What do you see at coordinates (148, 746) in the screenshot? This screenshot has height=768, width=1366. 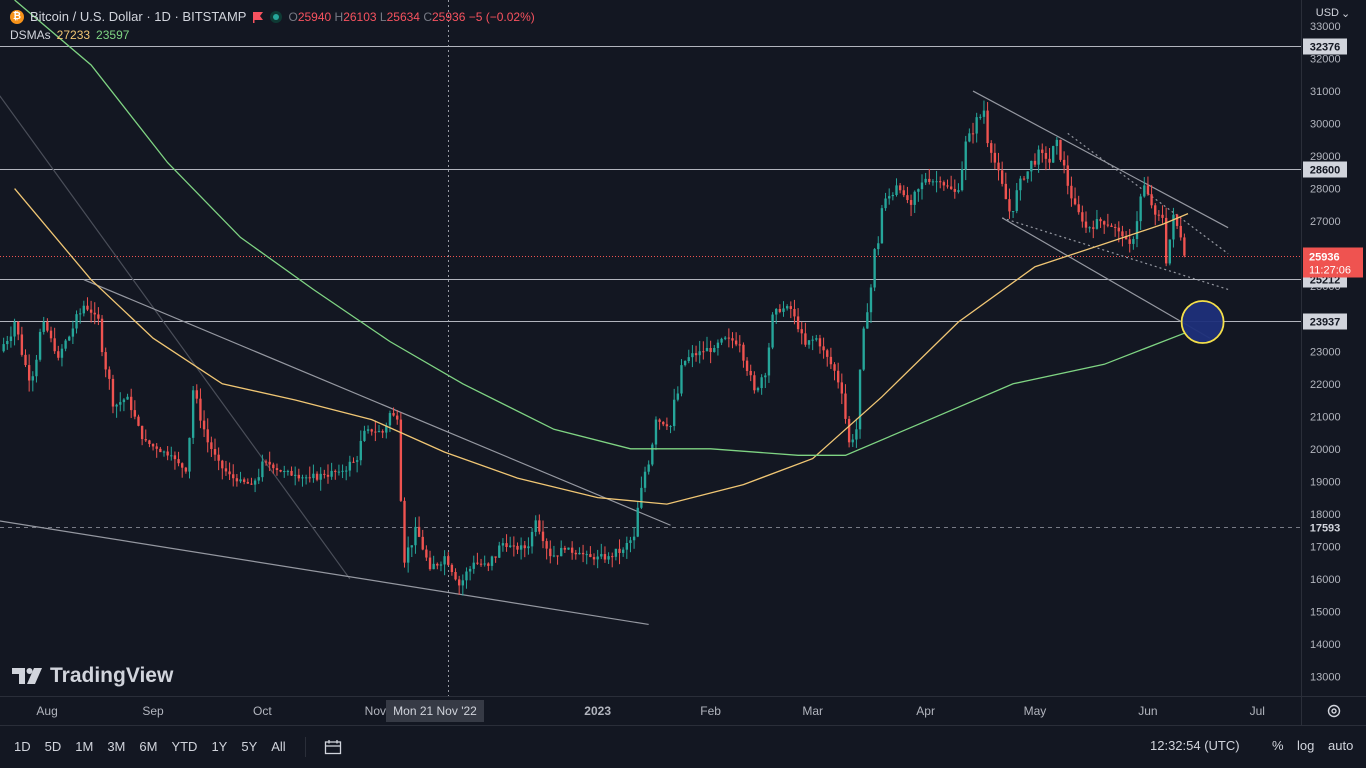 I see `range-6m-button: 6M` at bounding box center [148, 746].